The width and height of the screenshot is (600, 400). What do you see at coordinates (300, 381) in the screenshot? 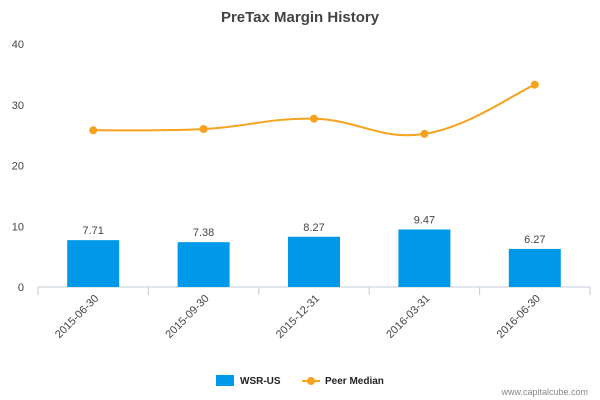
I see `legend: WSR-US Peer Median` at bounding box center [300, 381].